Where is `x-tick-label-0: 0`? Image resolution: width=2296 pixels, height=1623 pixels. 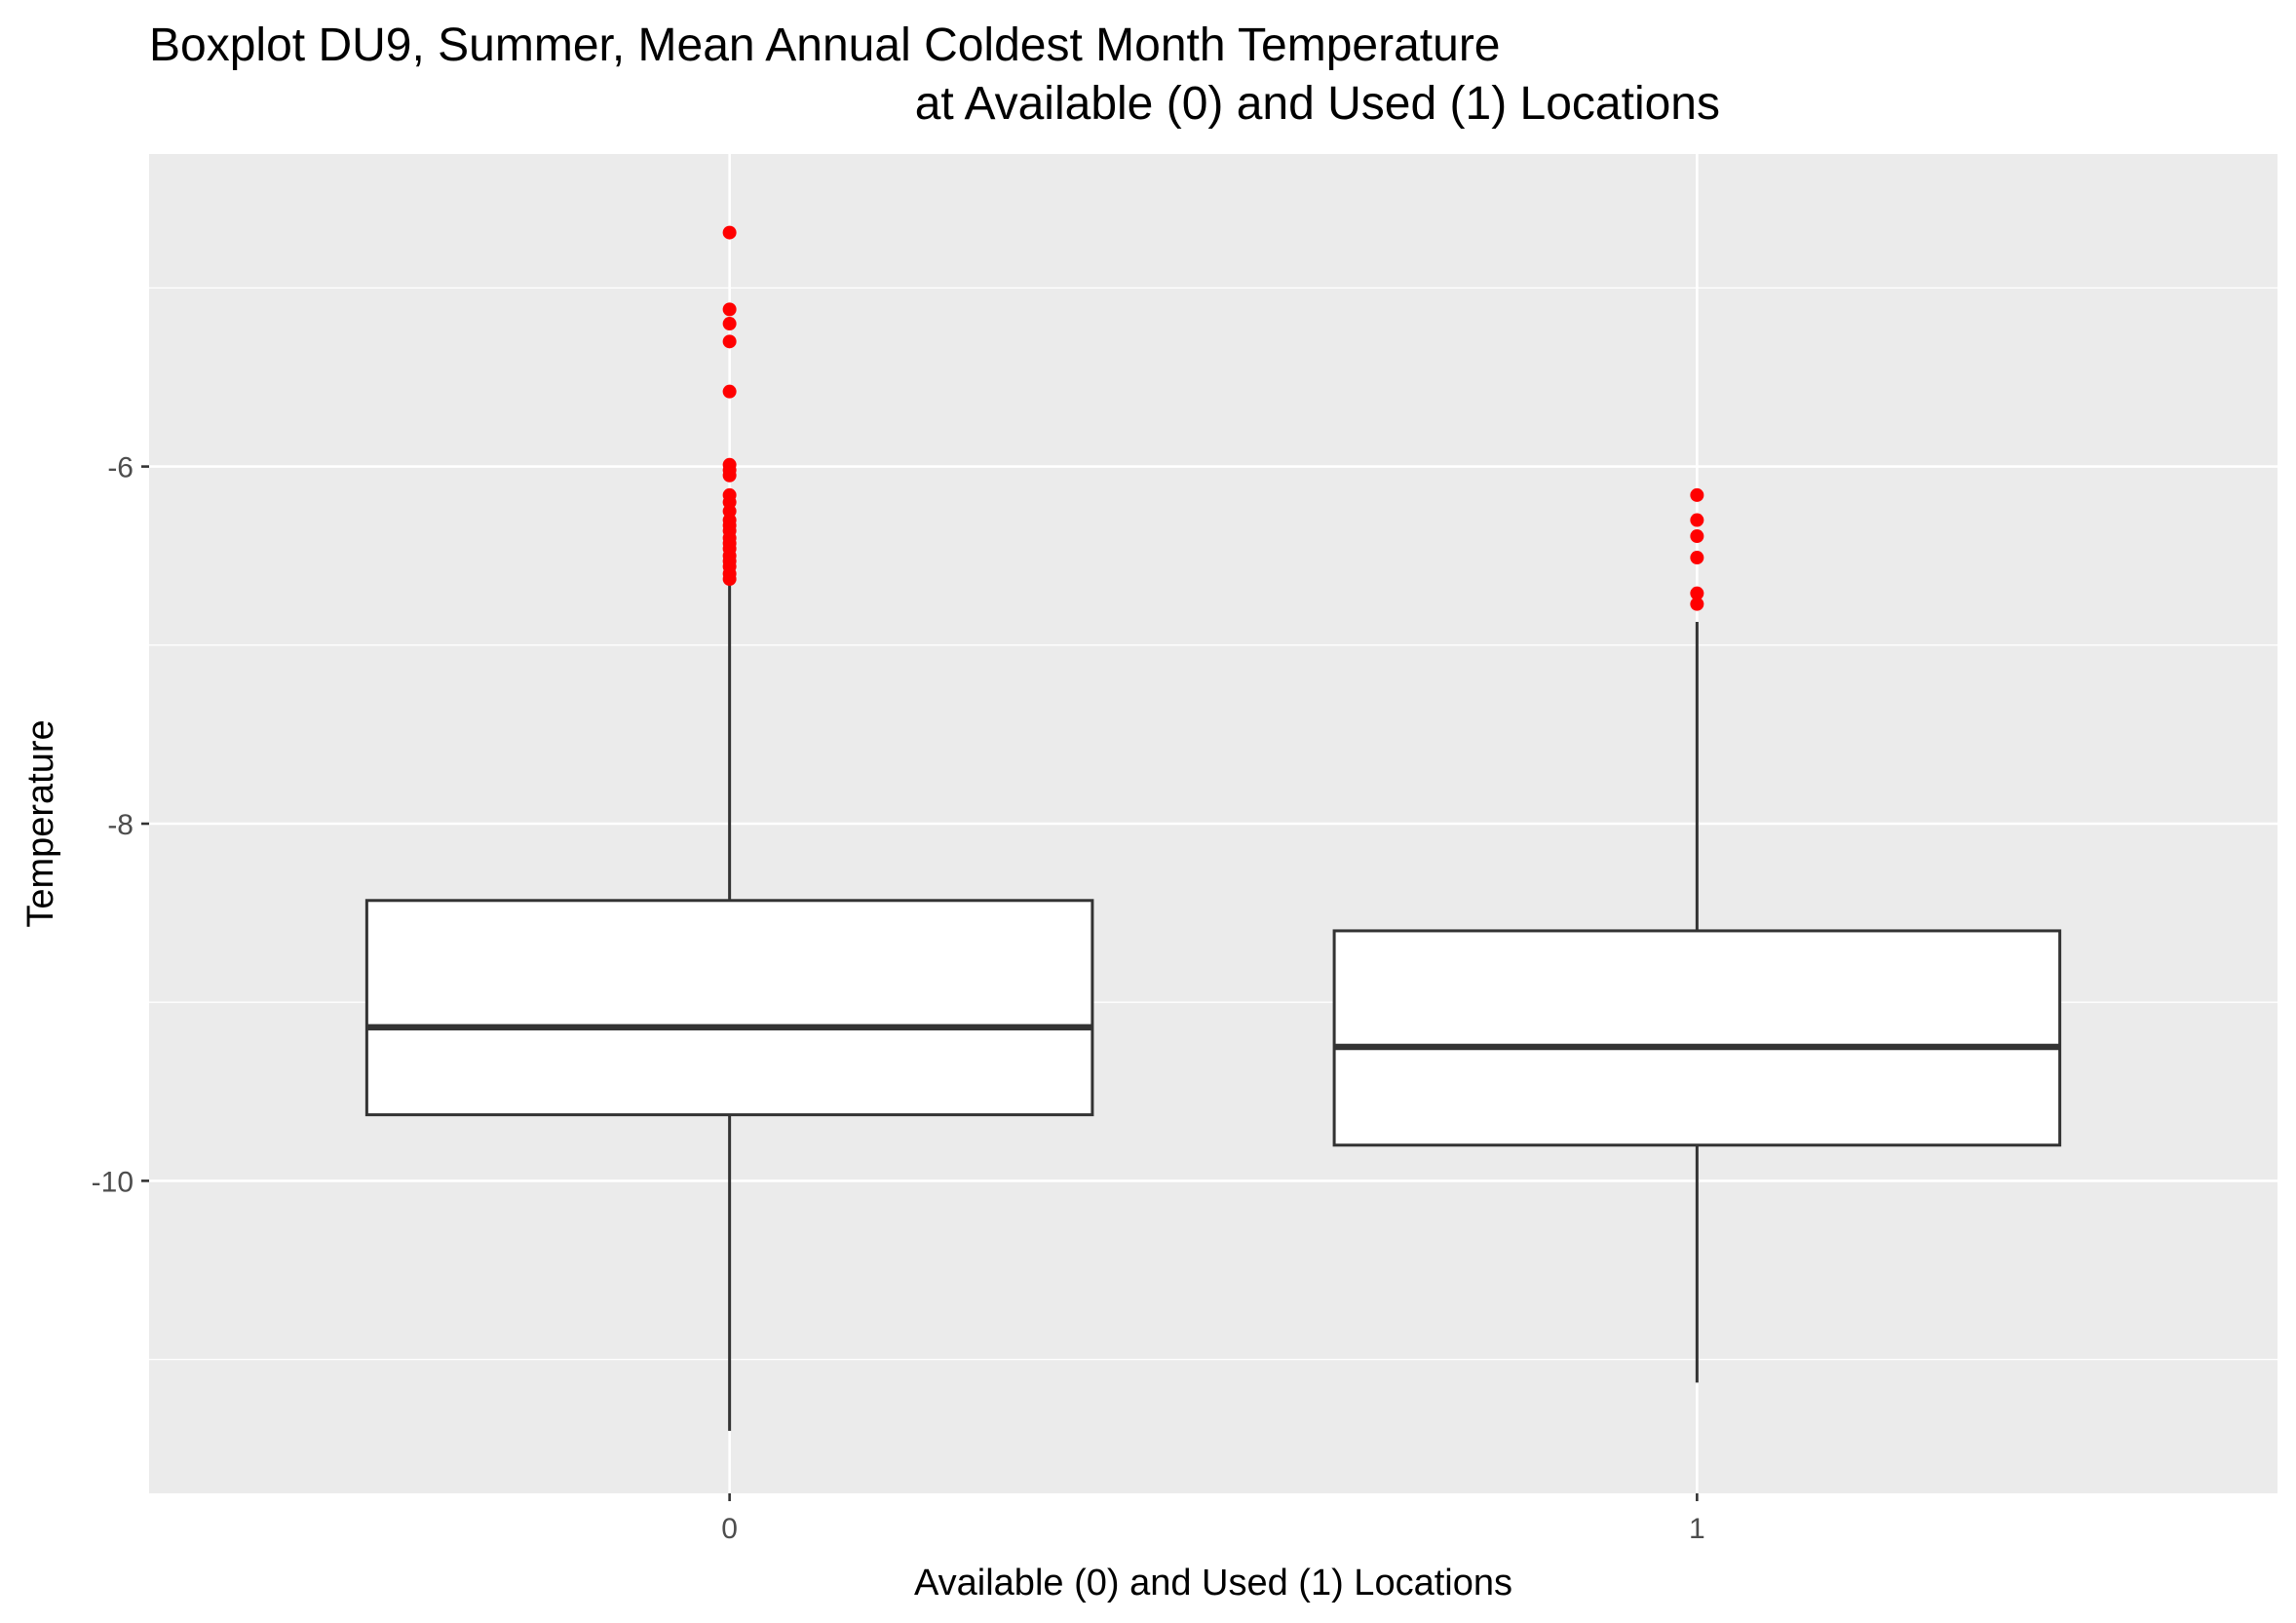 x-tick-label-0: 0 is located at coordinates (729, 1529).